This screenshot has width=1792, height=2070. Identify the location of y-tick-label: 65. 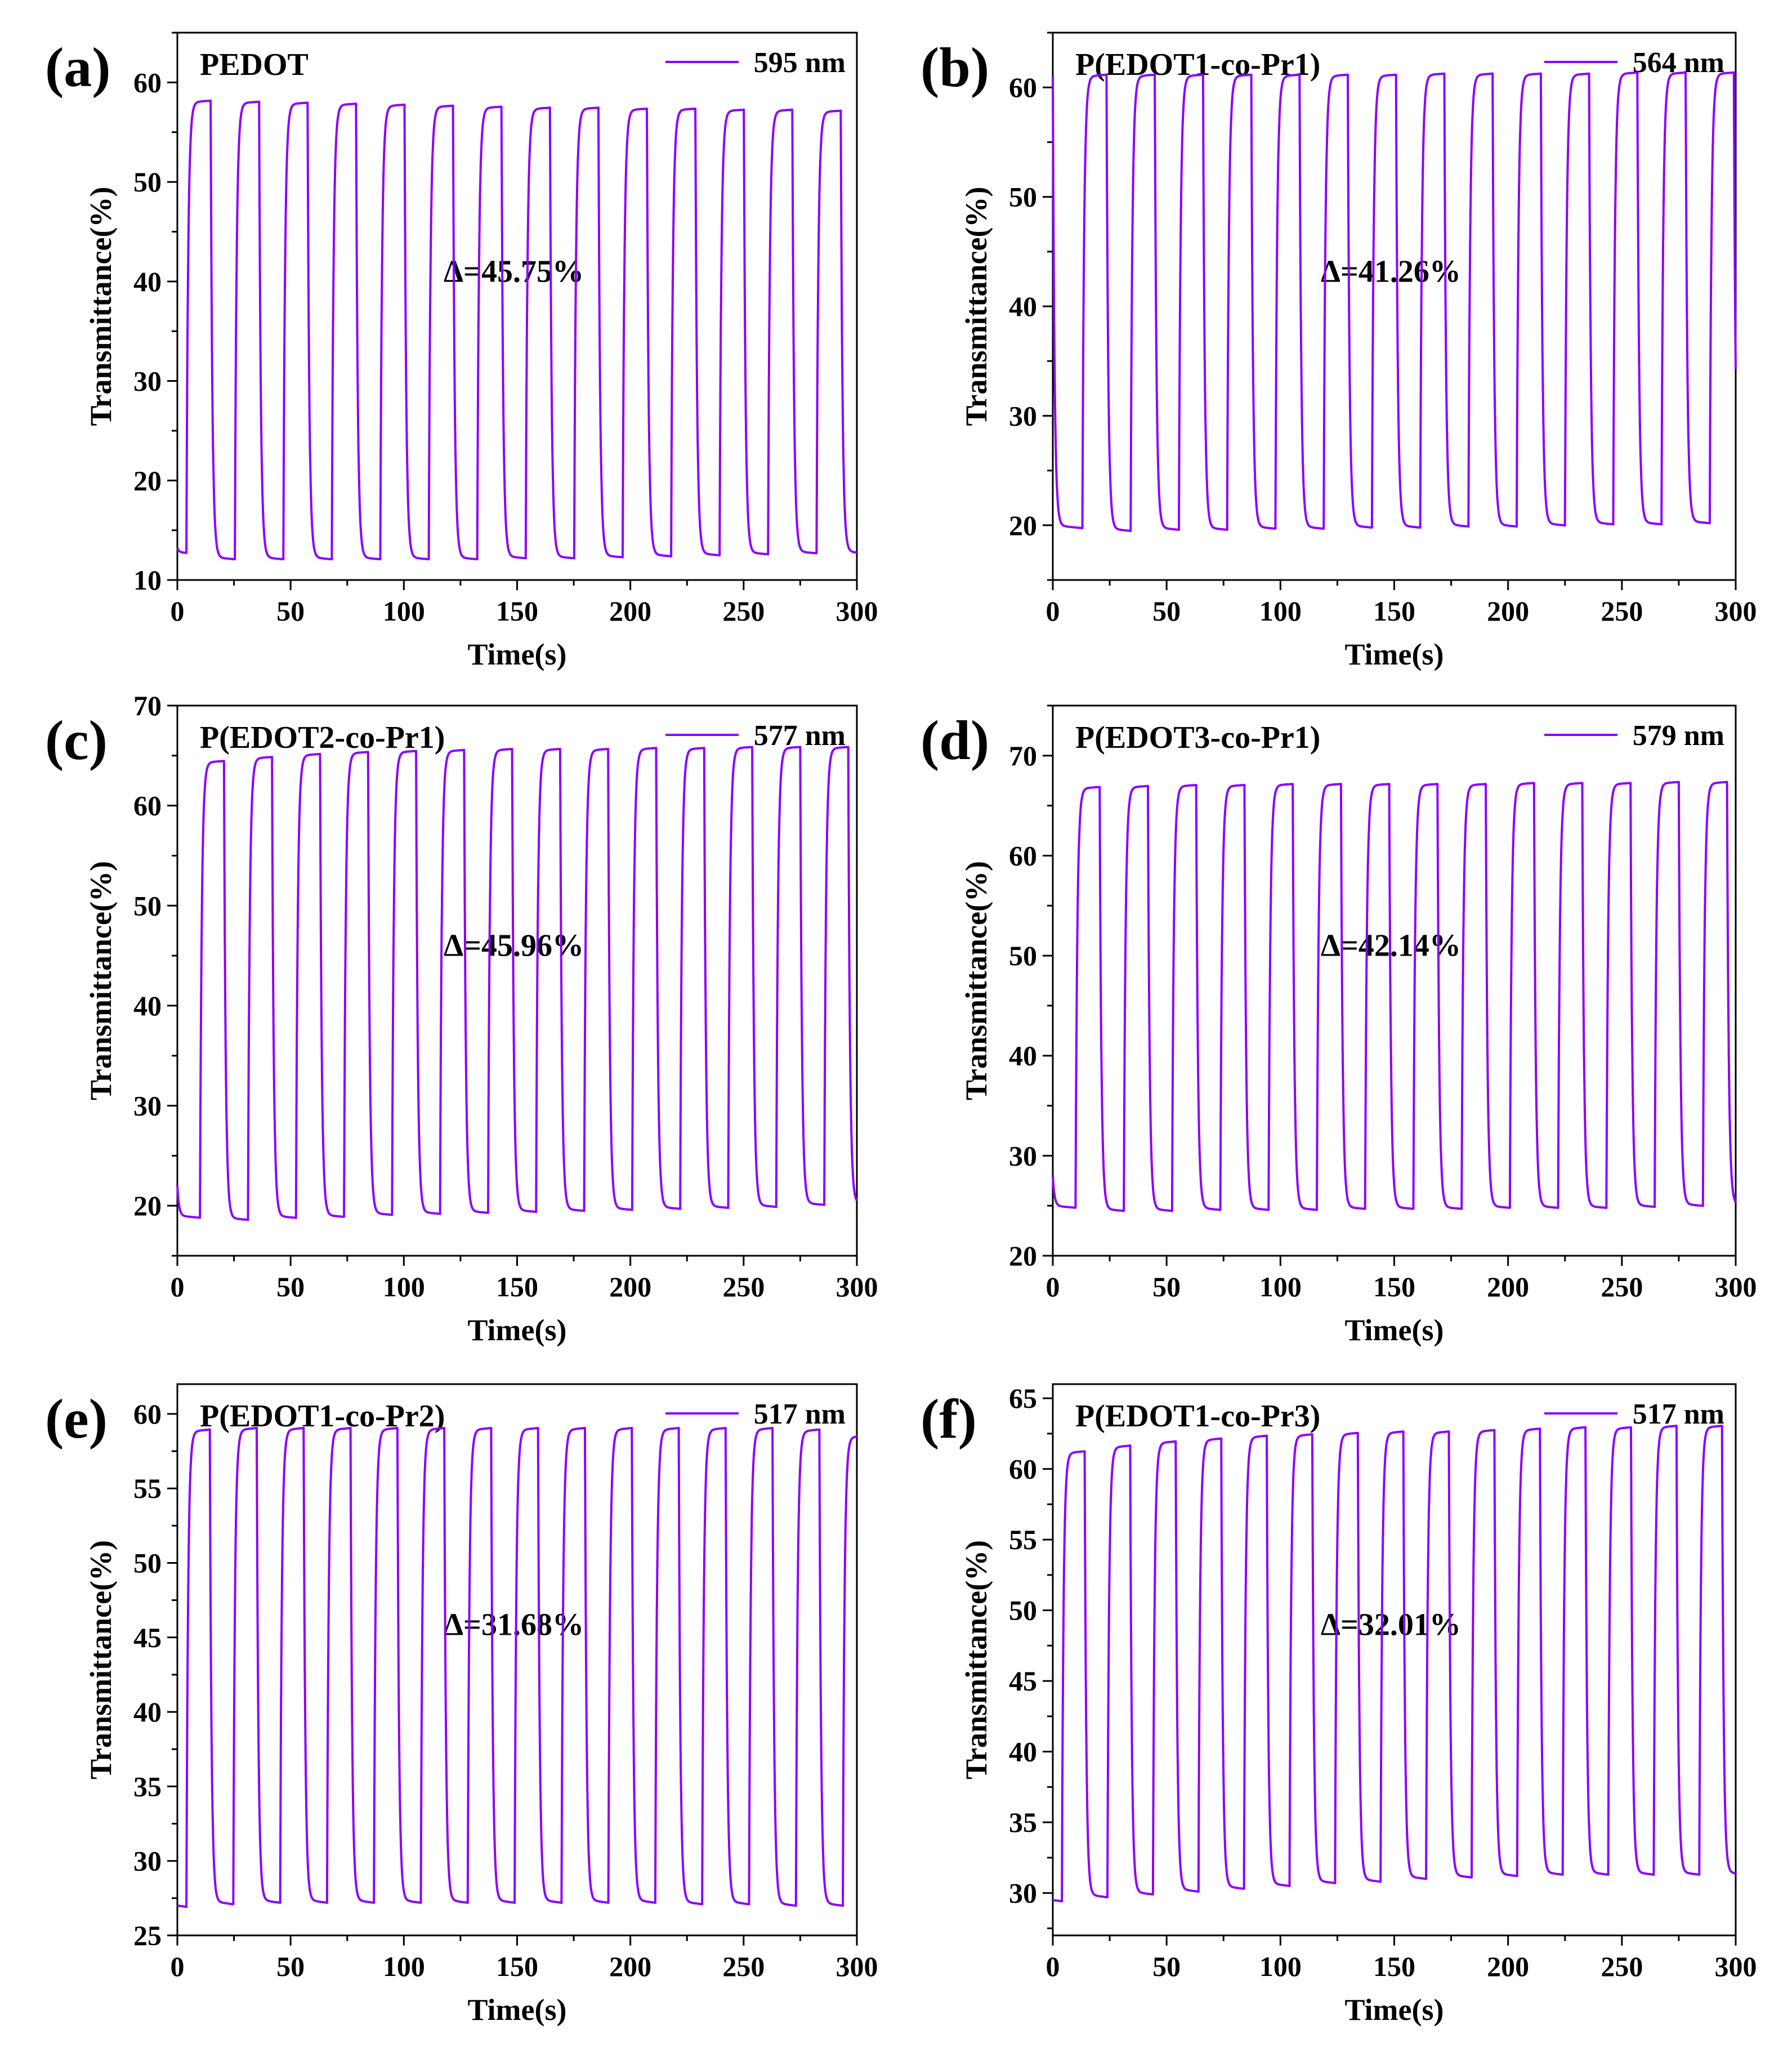
(1023, 1398).